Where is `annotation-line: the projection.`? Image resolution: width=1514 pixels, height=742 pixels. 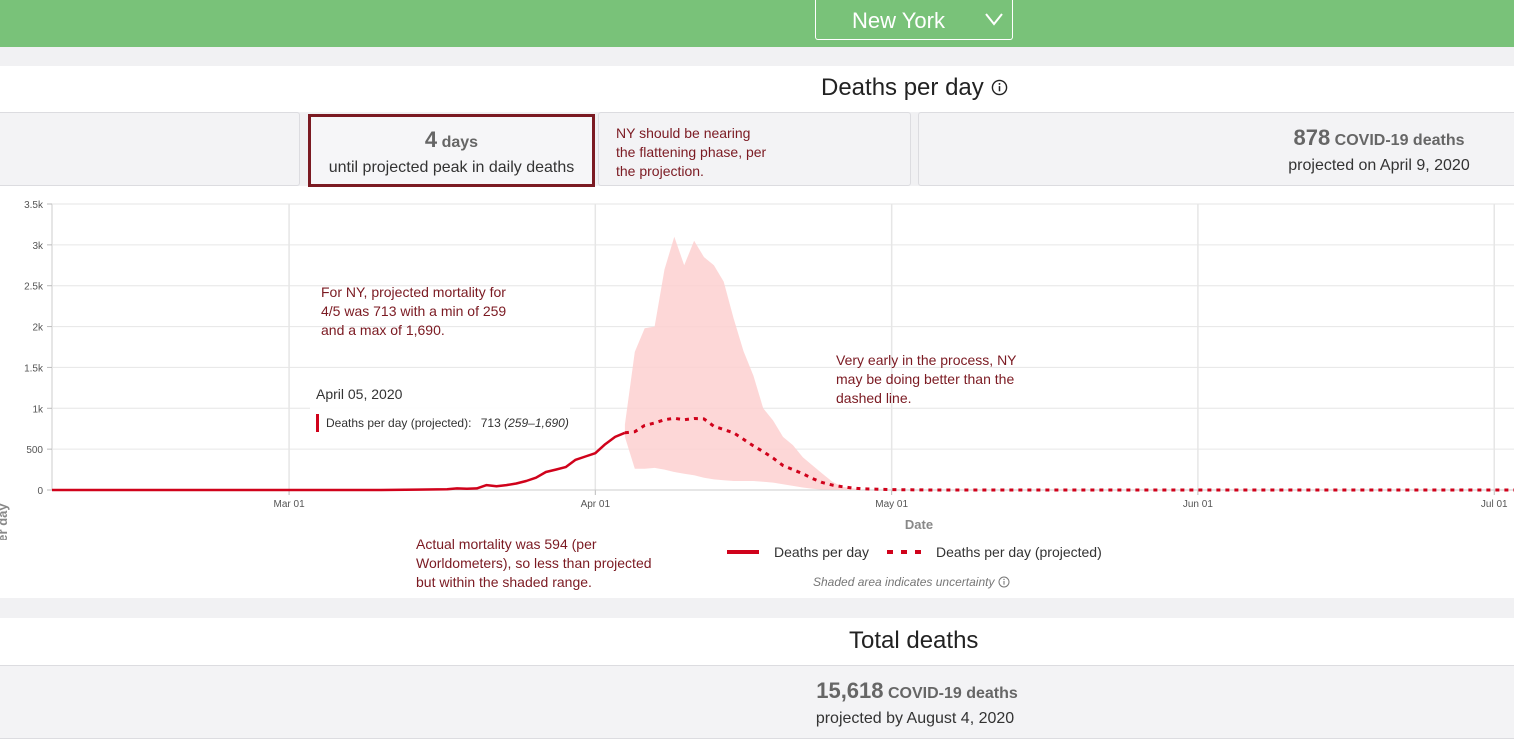
annotation-line: the projection. is located at coordinates (660, 171).